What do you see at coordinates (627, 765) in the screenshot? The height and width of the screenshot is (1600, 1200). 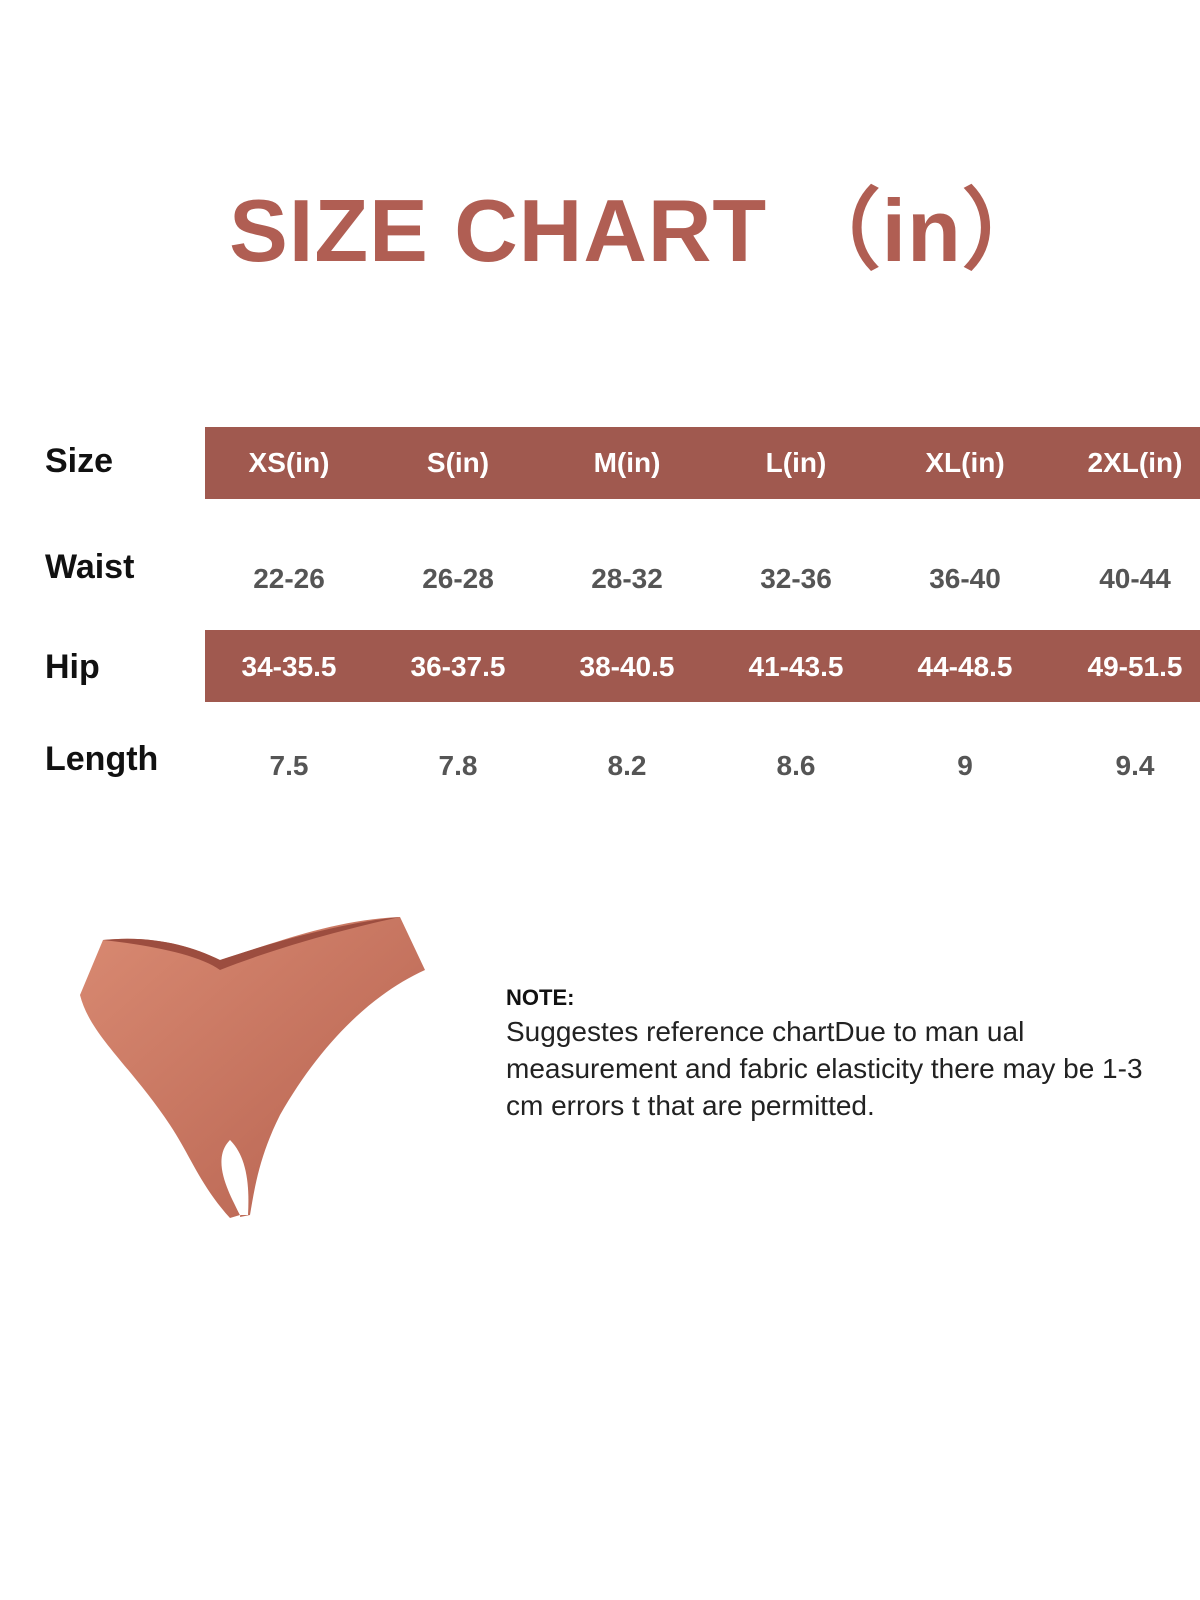 I see `length-cell: 8.2` at bounding box center [627, 765].